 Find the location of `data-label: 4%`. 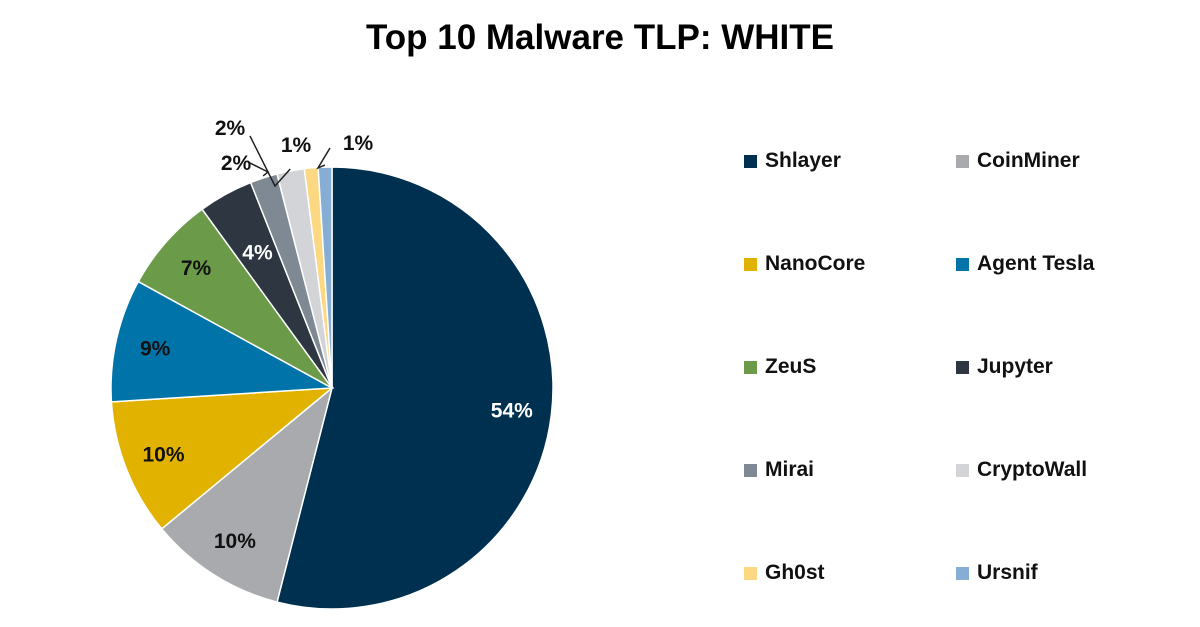

data-label: 4% is located at coordinates (257, 252).